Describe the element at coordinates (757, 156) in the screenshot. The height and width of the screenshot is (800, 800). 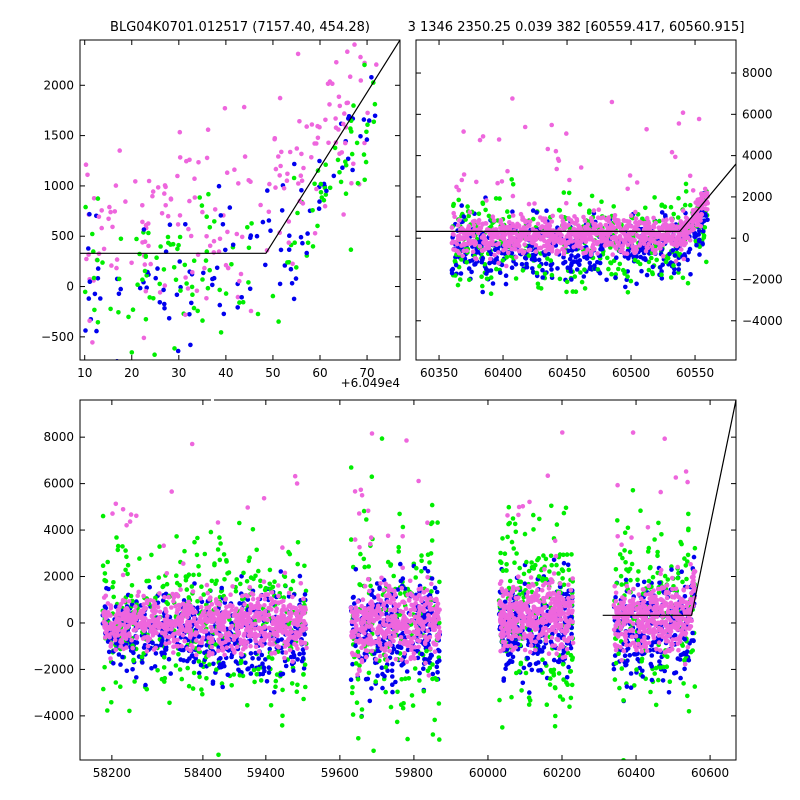
I see `y-tick-label: 4000` at that location.